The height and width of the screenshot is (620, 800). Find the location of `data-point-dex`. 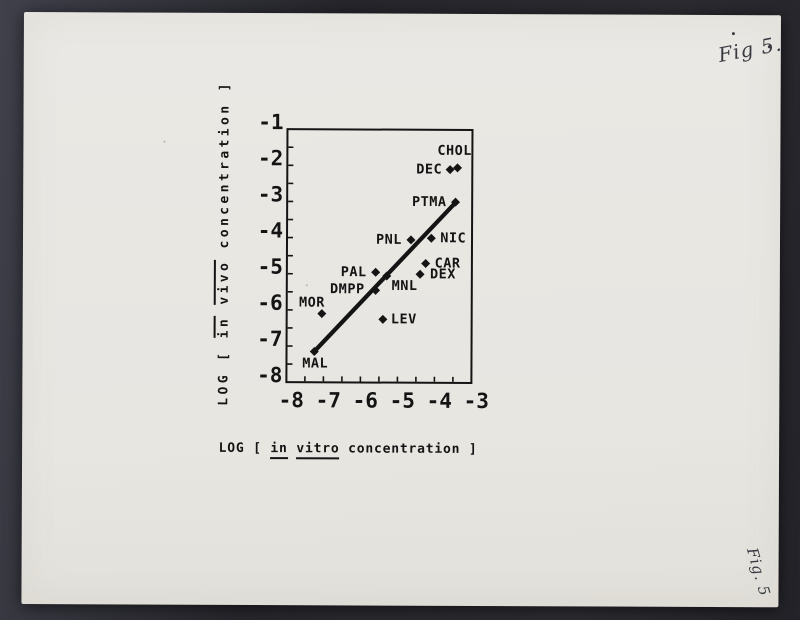

data-point-dex is located at coordinates (420, 274).